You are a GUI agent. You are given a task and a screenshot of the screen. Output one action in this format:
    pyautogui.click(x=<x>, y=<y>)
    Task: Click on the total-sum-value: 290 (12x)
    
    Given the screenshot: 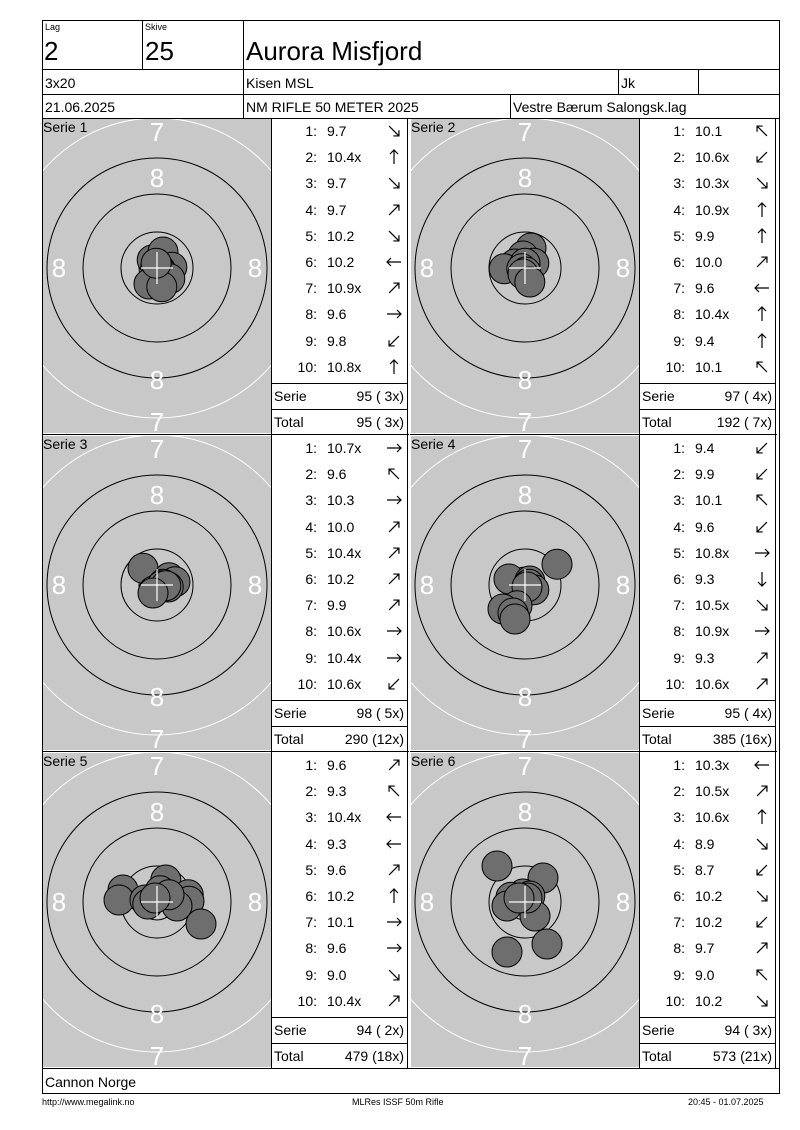 What is the action you would take?
    pyautogui.click(x=374, y=739)
    